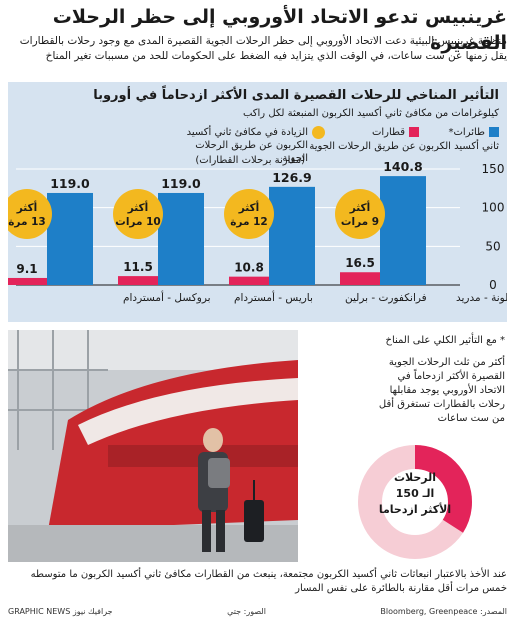 The height and width of the screenshot is (619, 515). Describe the element at coordinates (167, 297) in the screenshot. I see `category-label: بروكسل - أمستردام` at that location.